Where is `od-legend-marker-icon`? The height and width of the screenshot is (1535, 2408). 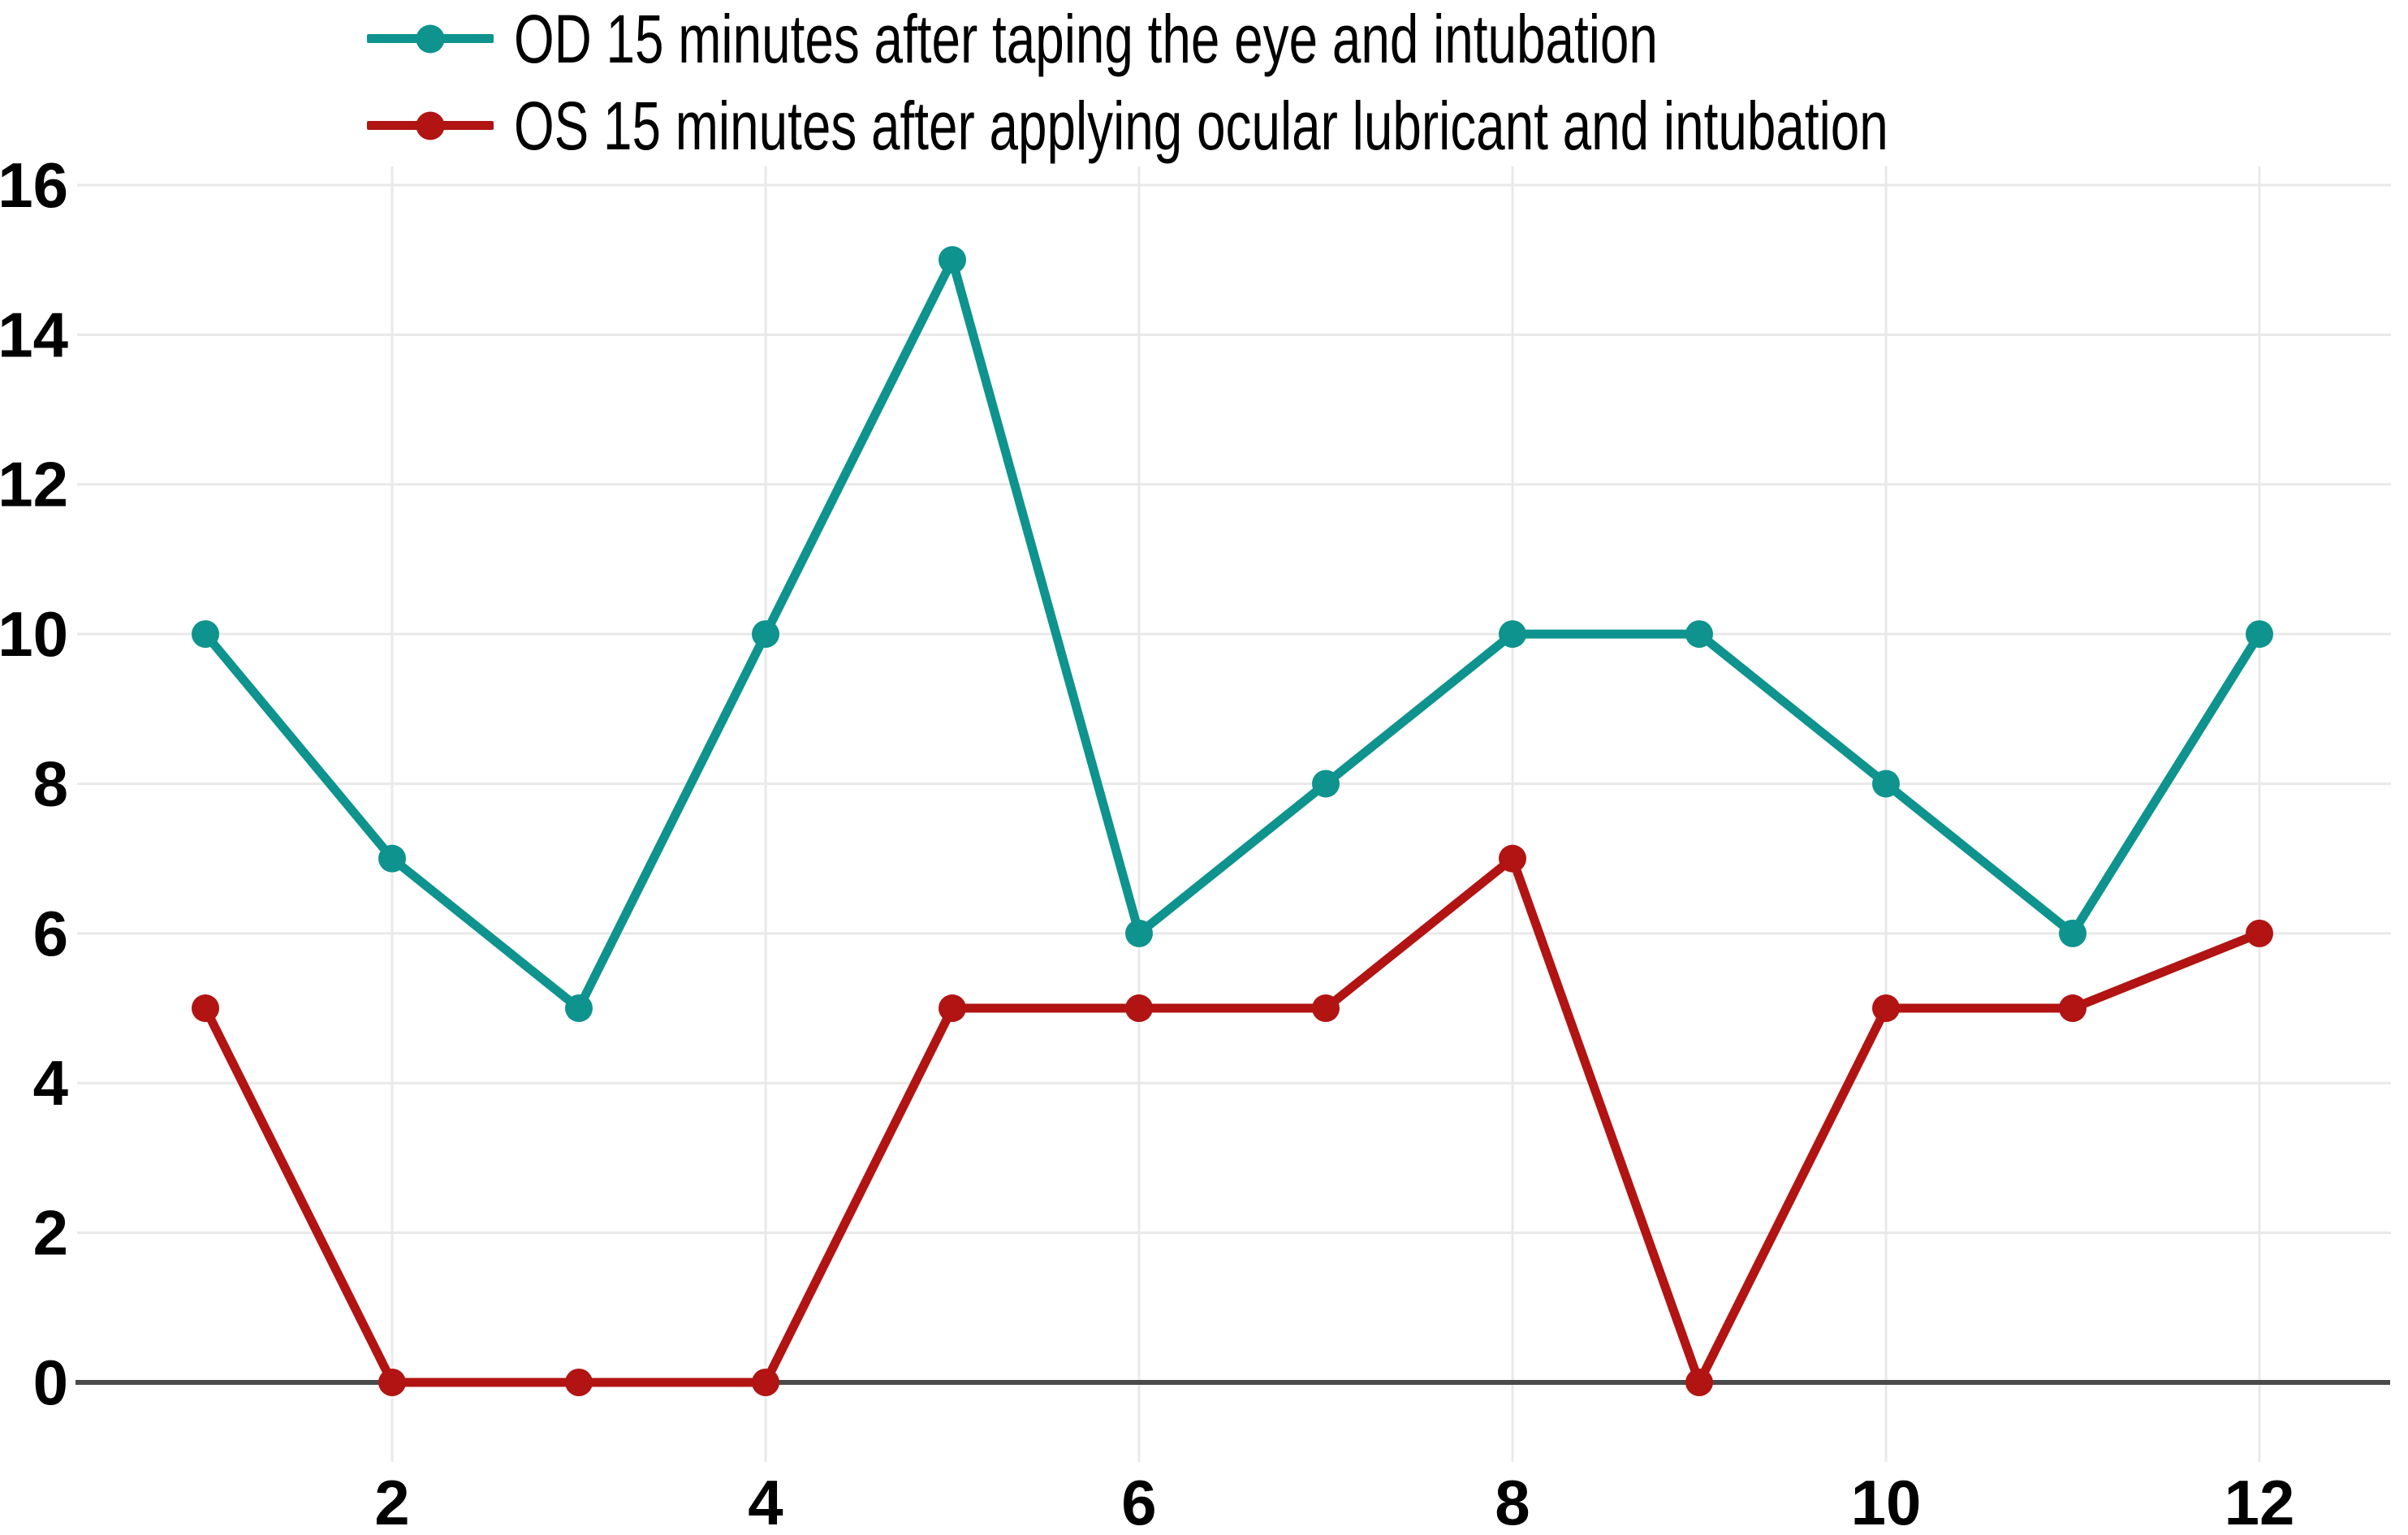 od-legend-marker-icon is located at coordinates (430, 38).